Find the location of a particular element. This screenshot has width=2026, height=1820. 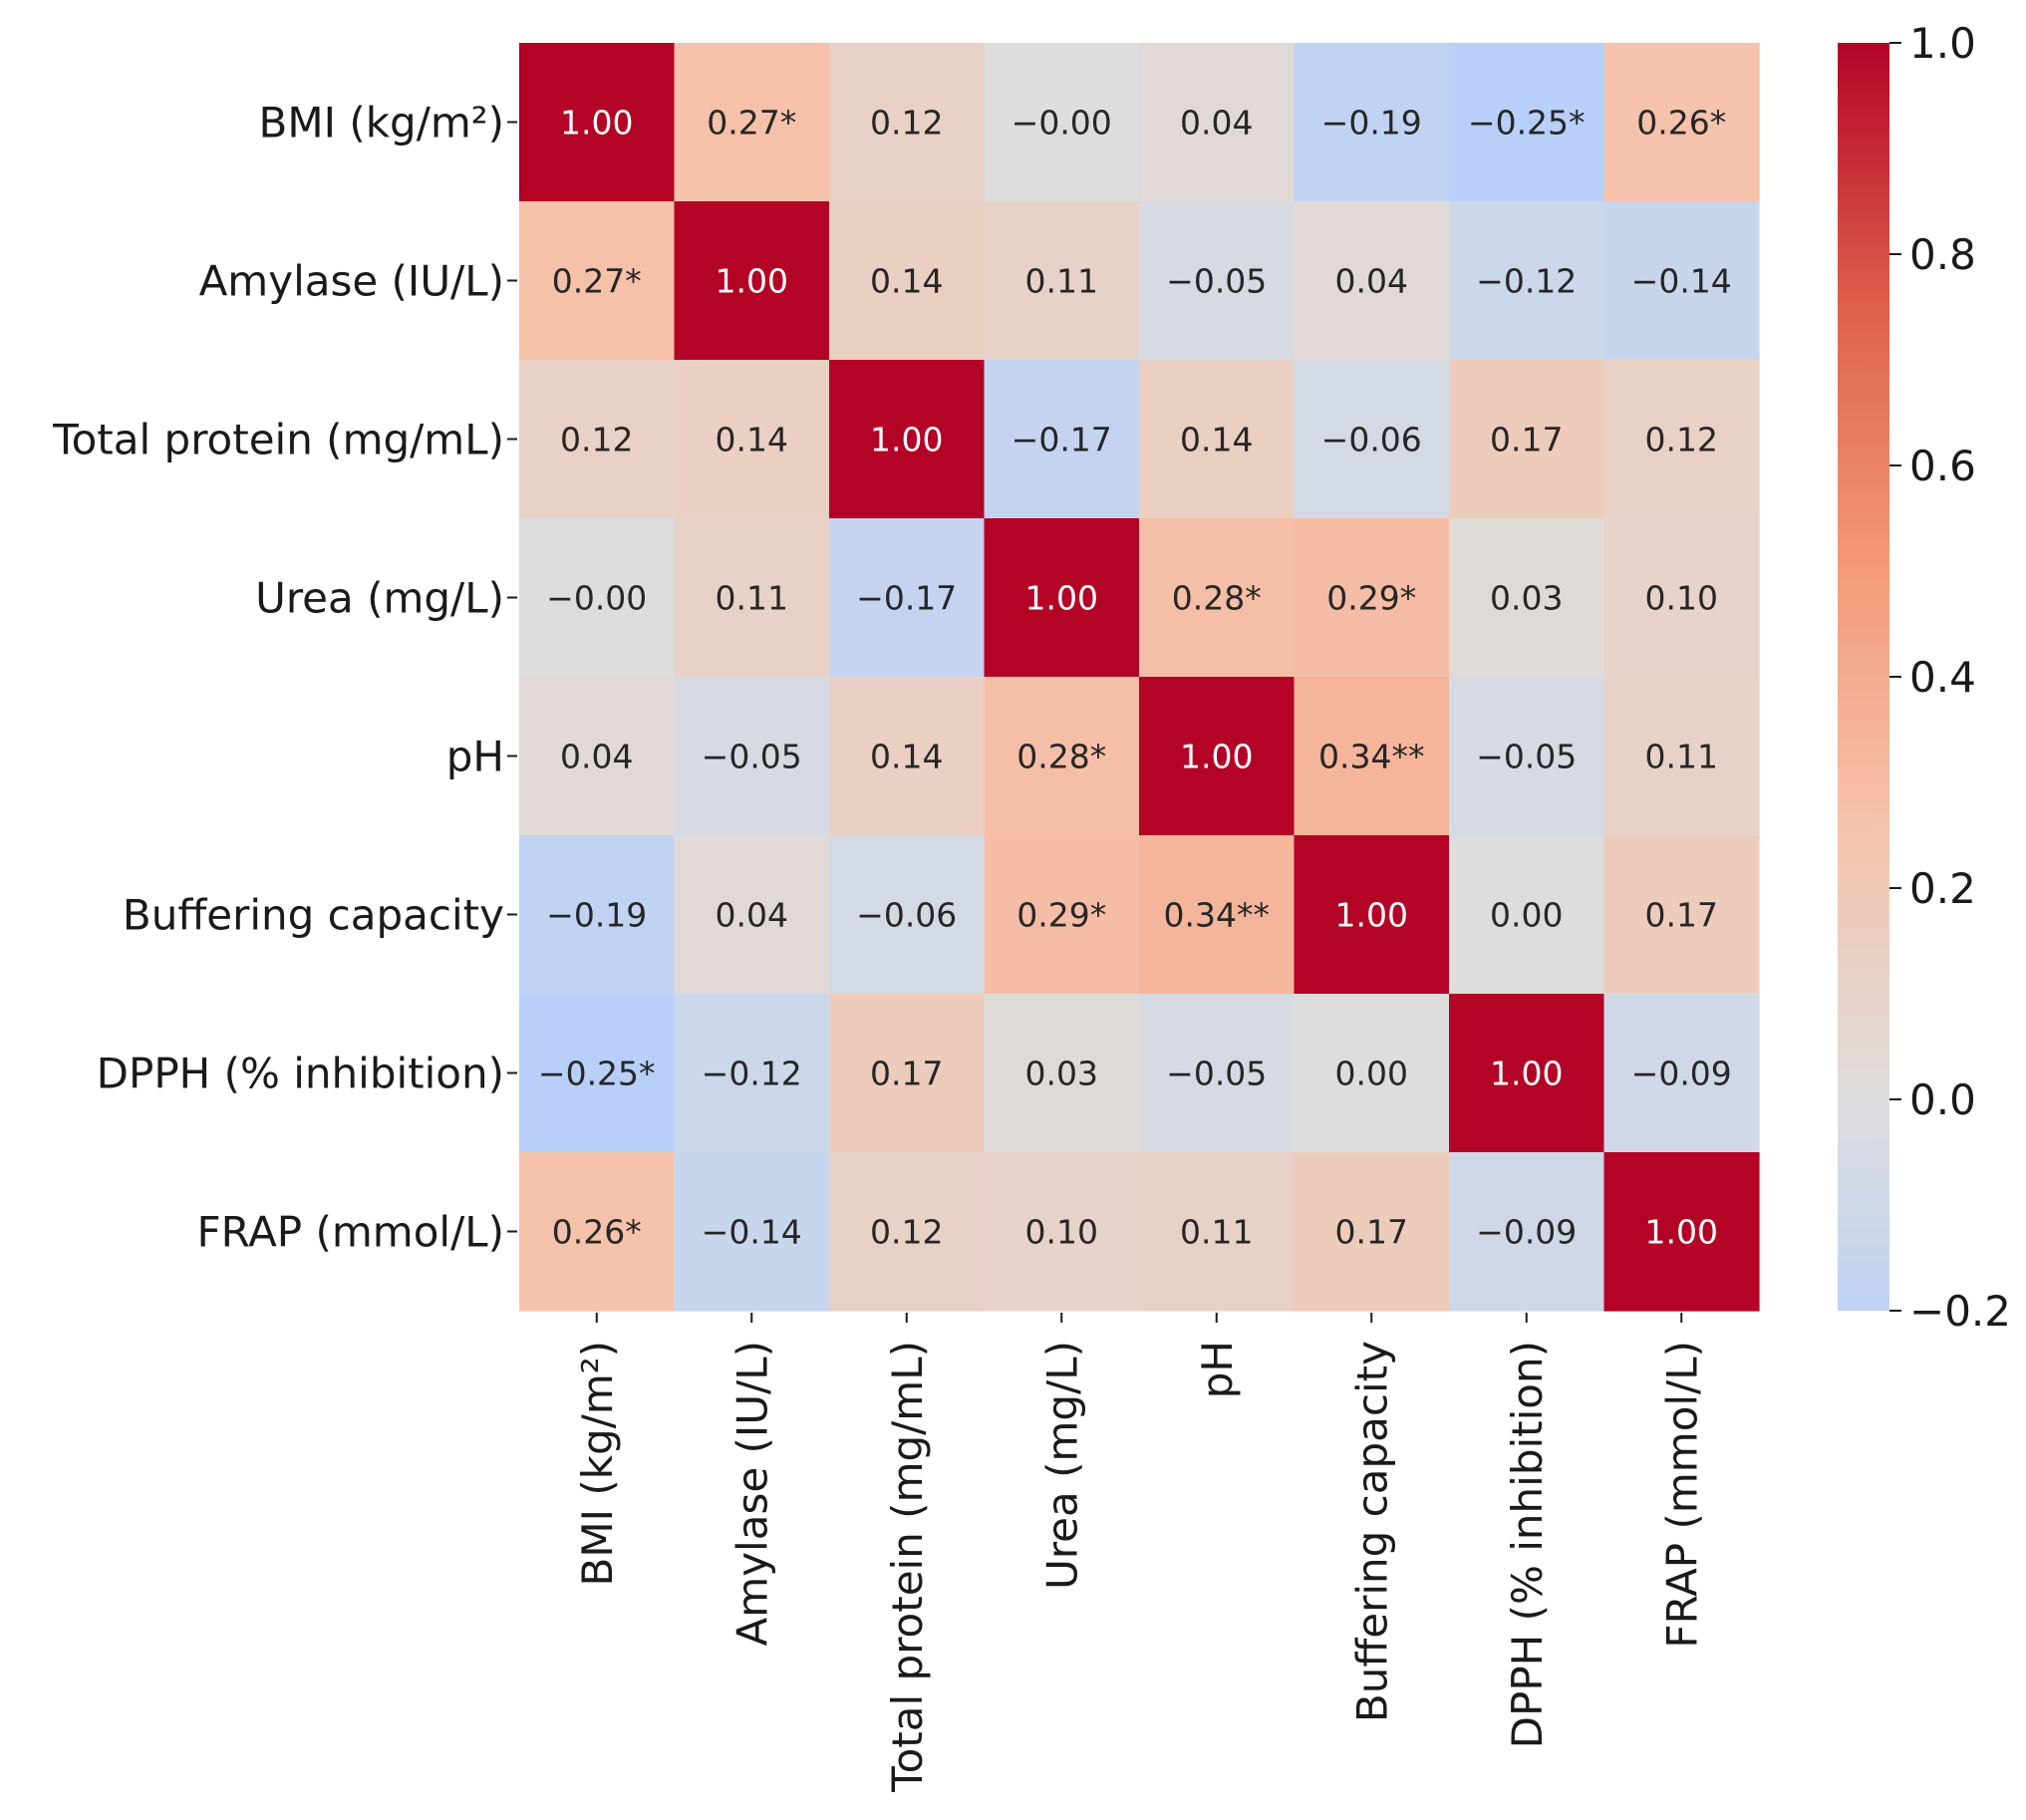

cell-annotation: −0.12 is located at coordinates (1527, 280).